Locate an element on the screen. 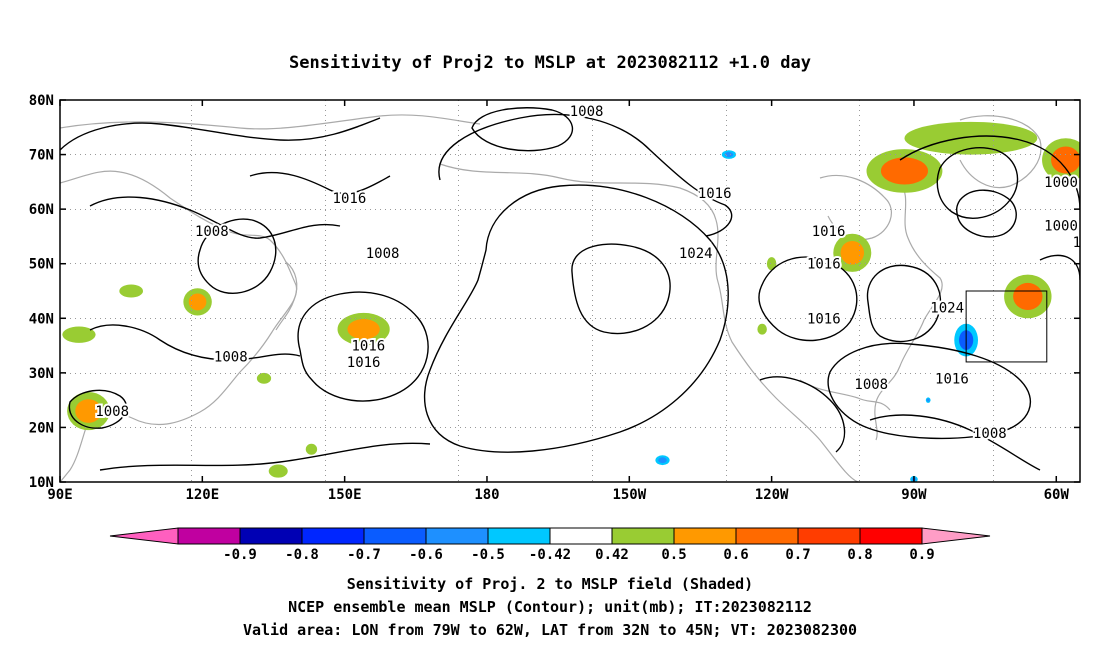 Image resolution: width=1100 pixels, height=650 pixels. contour-label-15: 1016 is located at coordinates (952, 379).